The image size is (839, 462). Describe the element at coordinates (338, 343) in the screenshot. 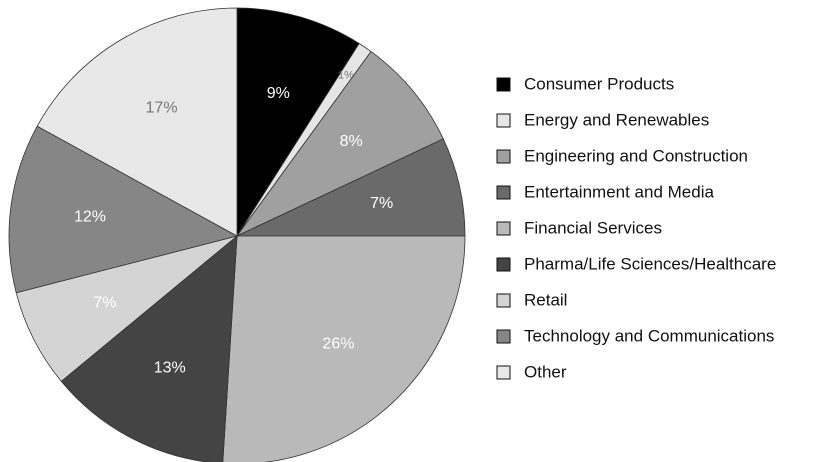

I see `slice-label: 26%` at that location.